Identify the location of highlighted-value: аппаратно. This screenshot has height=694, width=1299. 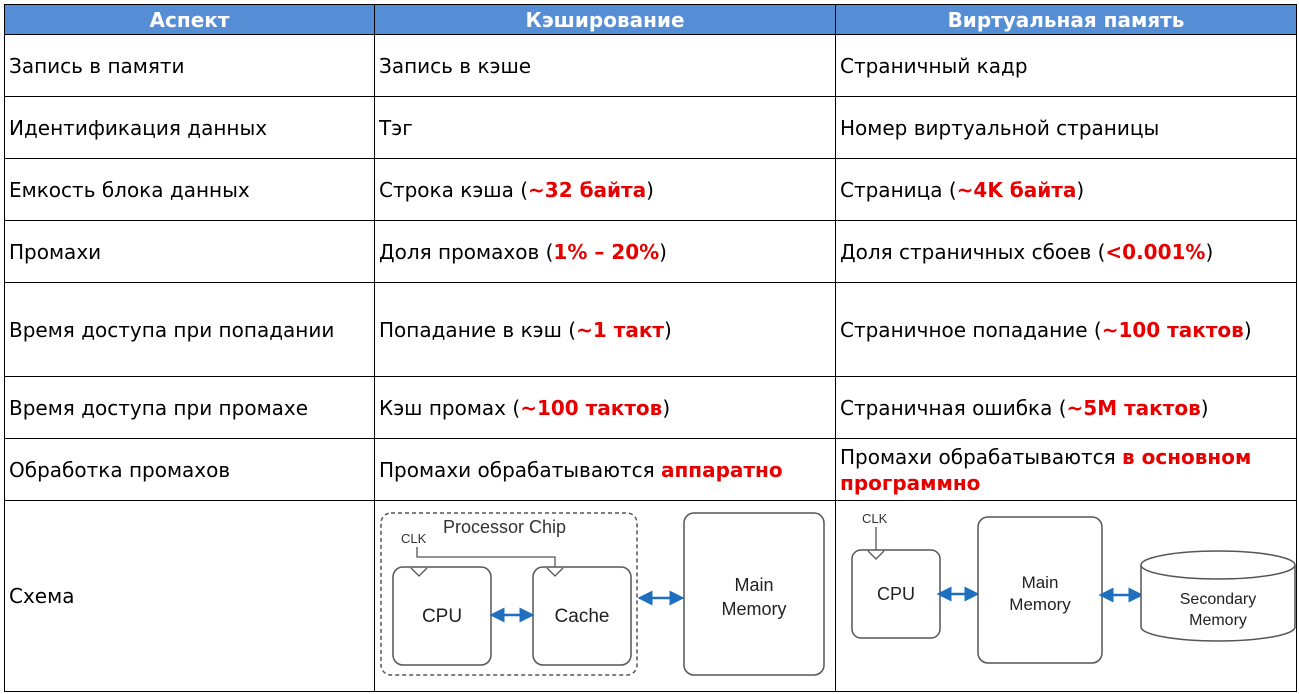
(721, 469).